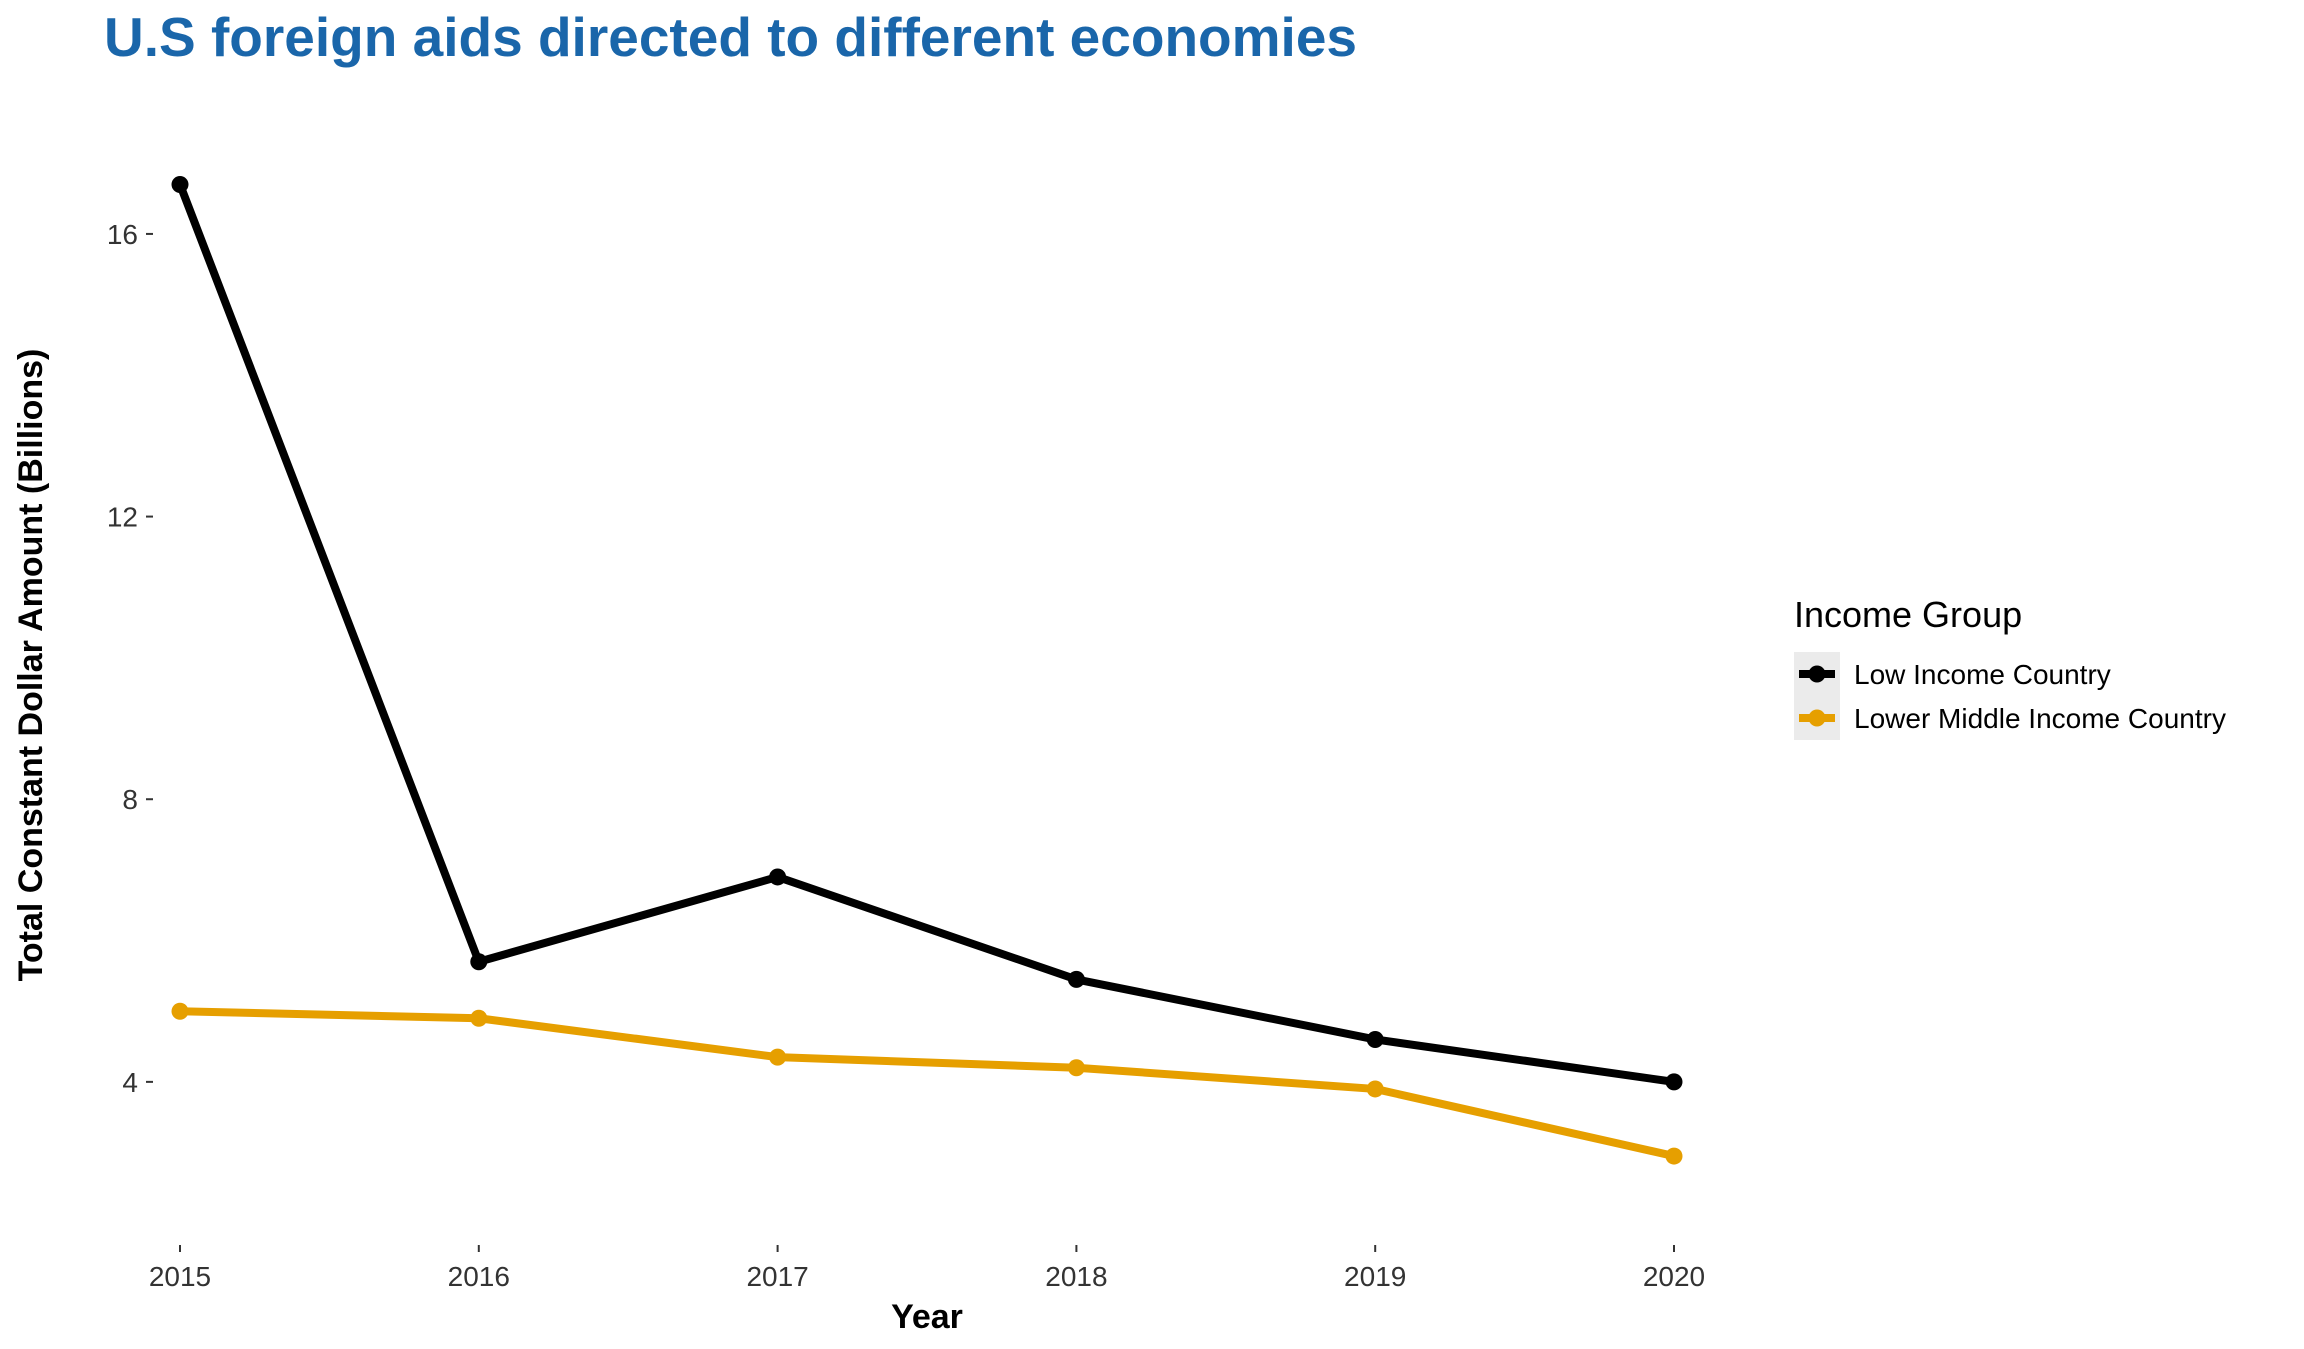 This screenshot has height=1349, width=2304. What do you see at coordinates (31, 665) in the screenshot?
I see `y-axis-title: Total Constant Dollar Amount (Billions)` at bounding box center [31, 665].